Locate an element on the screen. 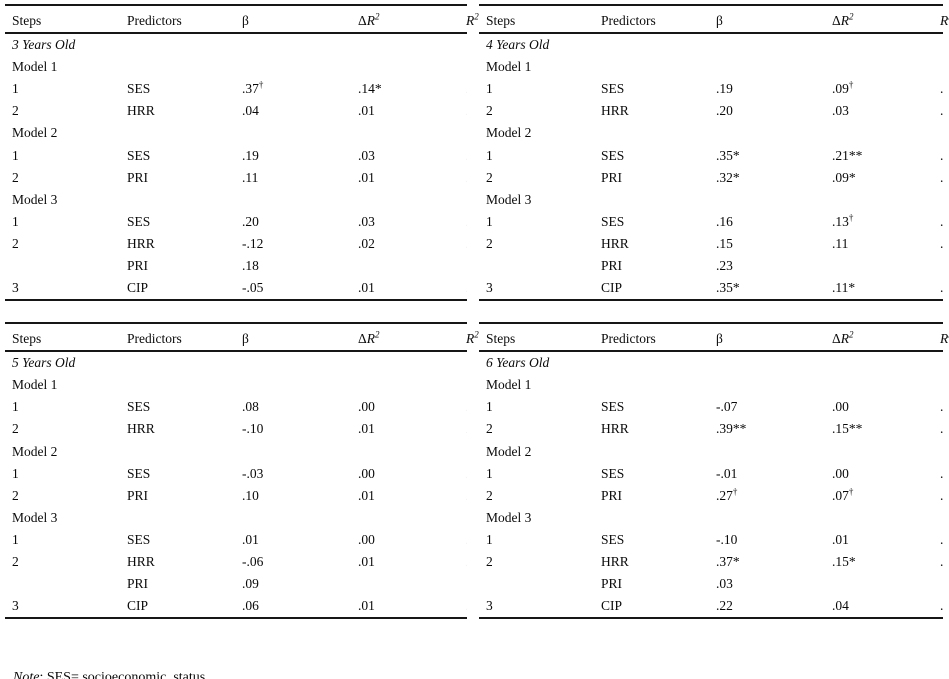 The width and height of the screenshot is (949, 679). cell-beta: .15 is located at coordinates (724, 243).